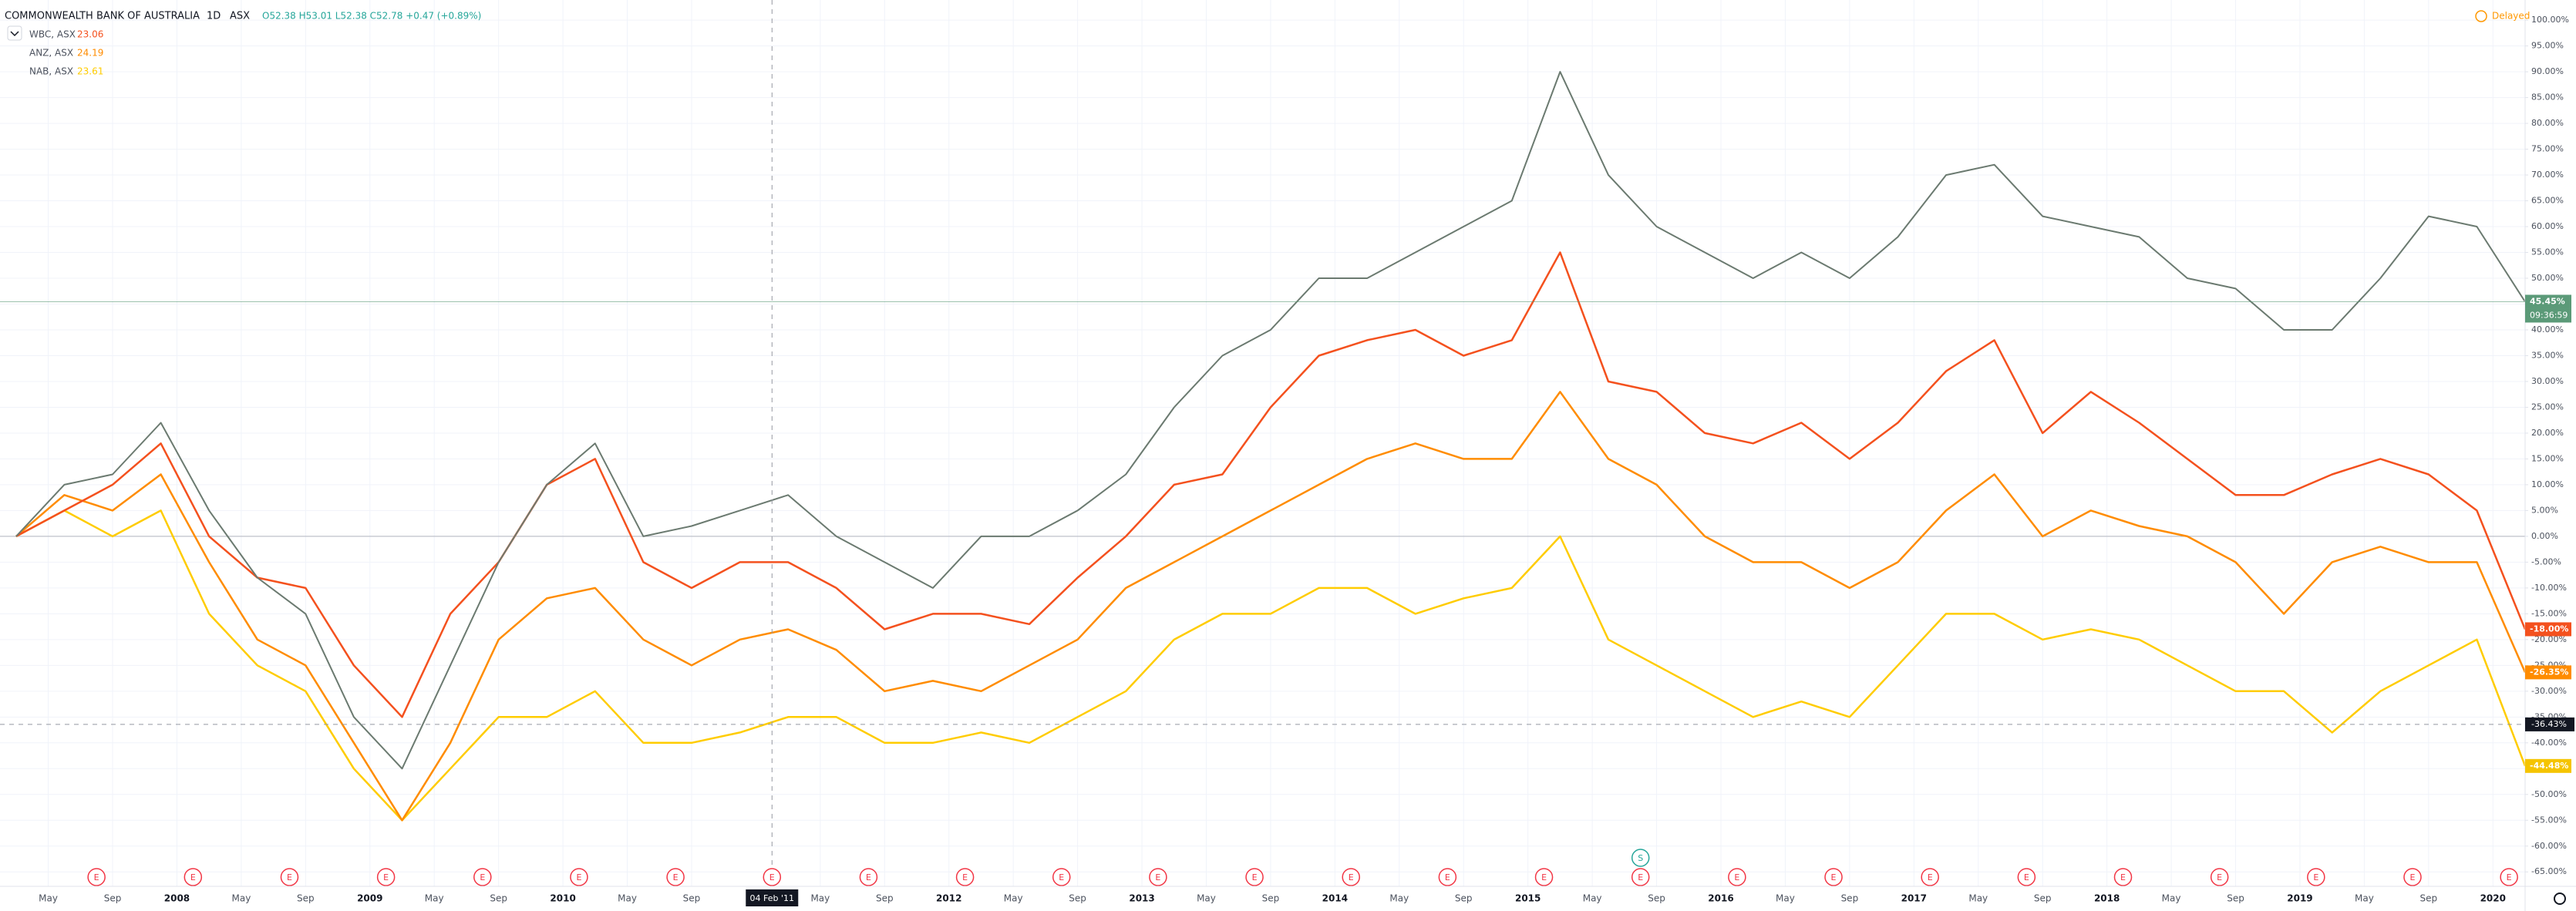  What do you see at coordinates (2547, 278) in the screenshot?
I see `y-tick-label: 50.00%` at bounding box center [2547, 278].